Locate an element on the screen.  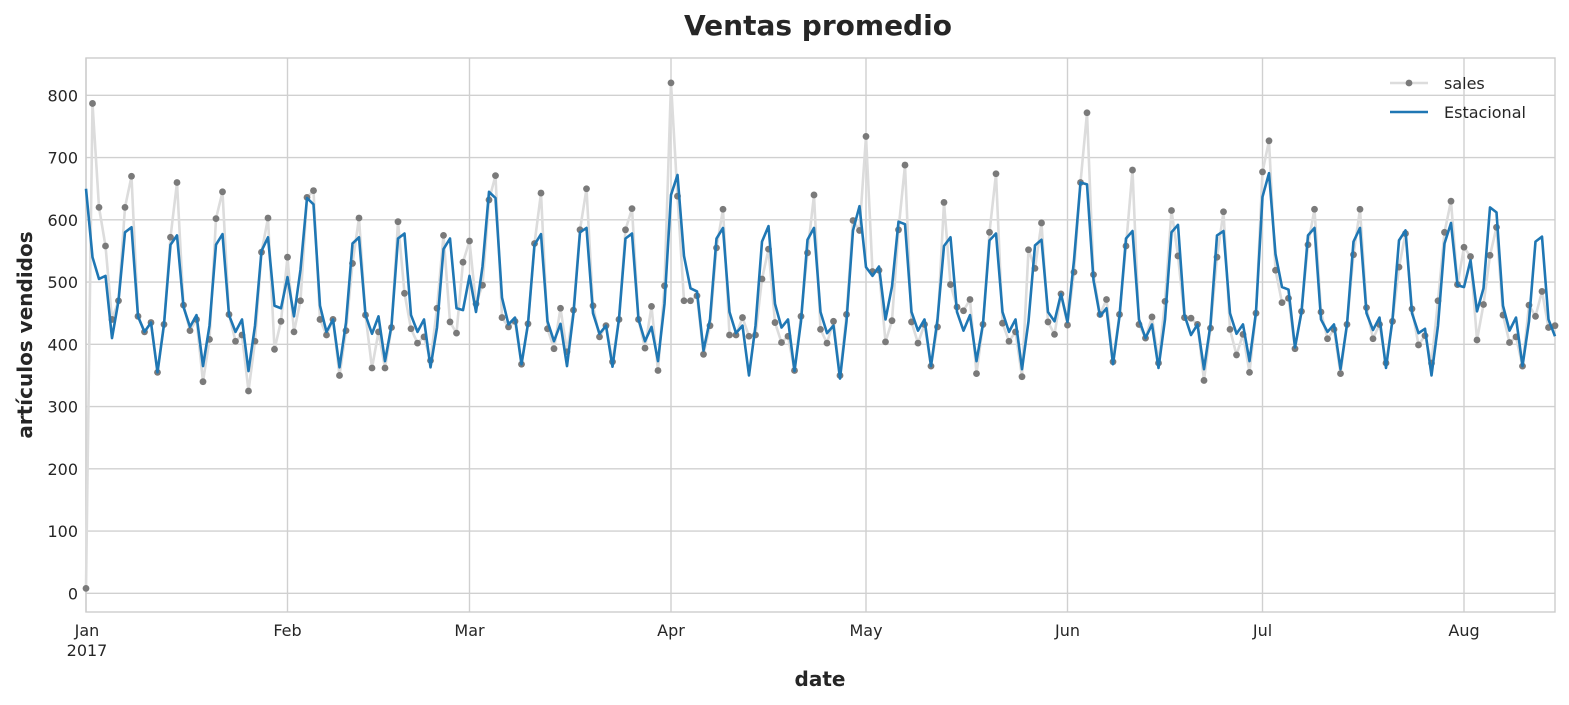
y-tick-label: 400 is located at coordinates (62, 344).